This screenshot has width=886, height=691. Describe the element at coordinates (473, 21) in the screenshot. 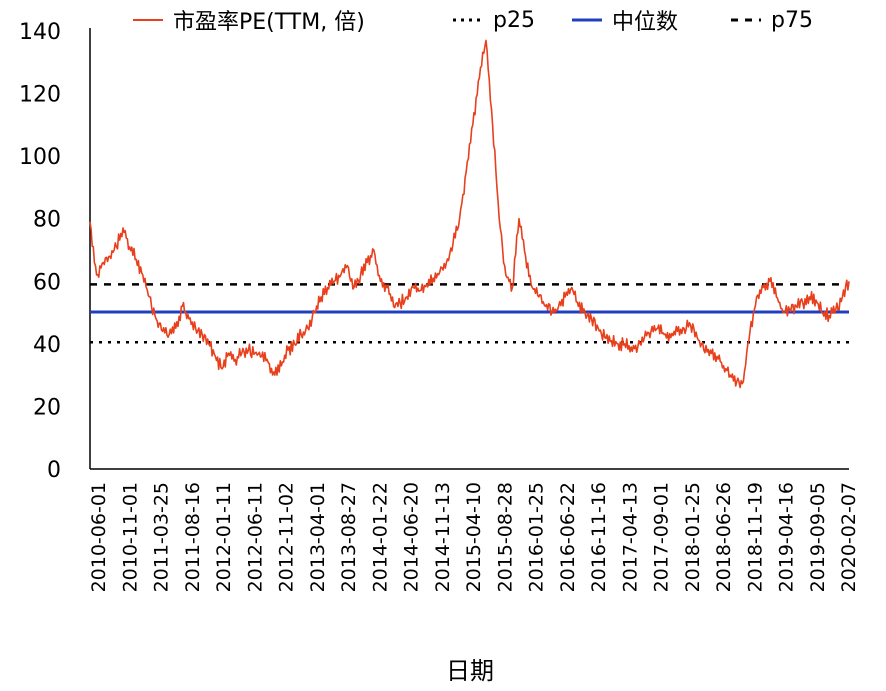

I see `legend: 市盈率PE(TTM, 倍) p25 中位数 p75` at that location.